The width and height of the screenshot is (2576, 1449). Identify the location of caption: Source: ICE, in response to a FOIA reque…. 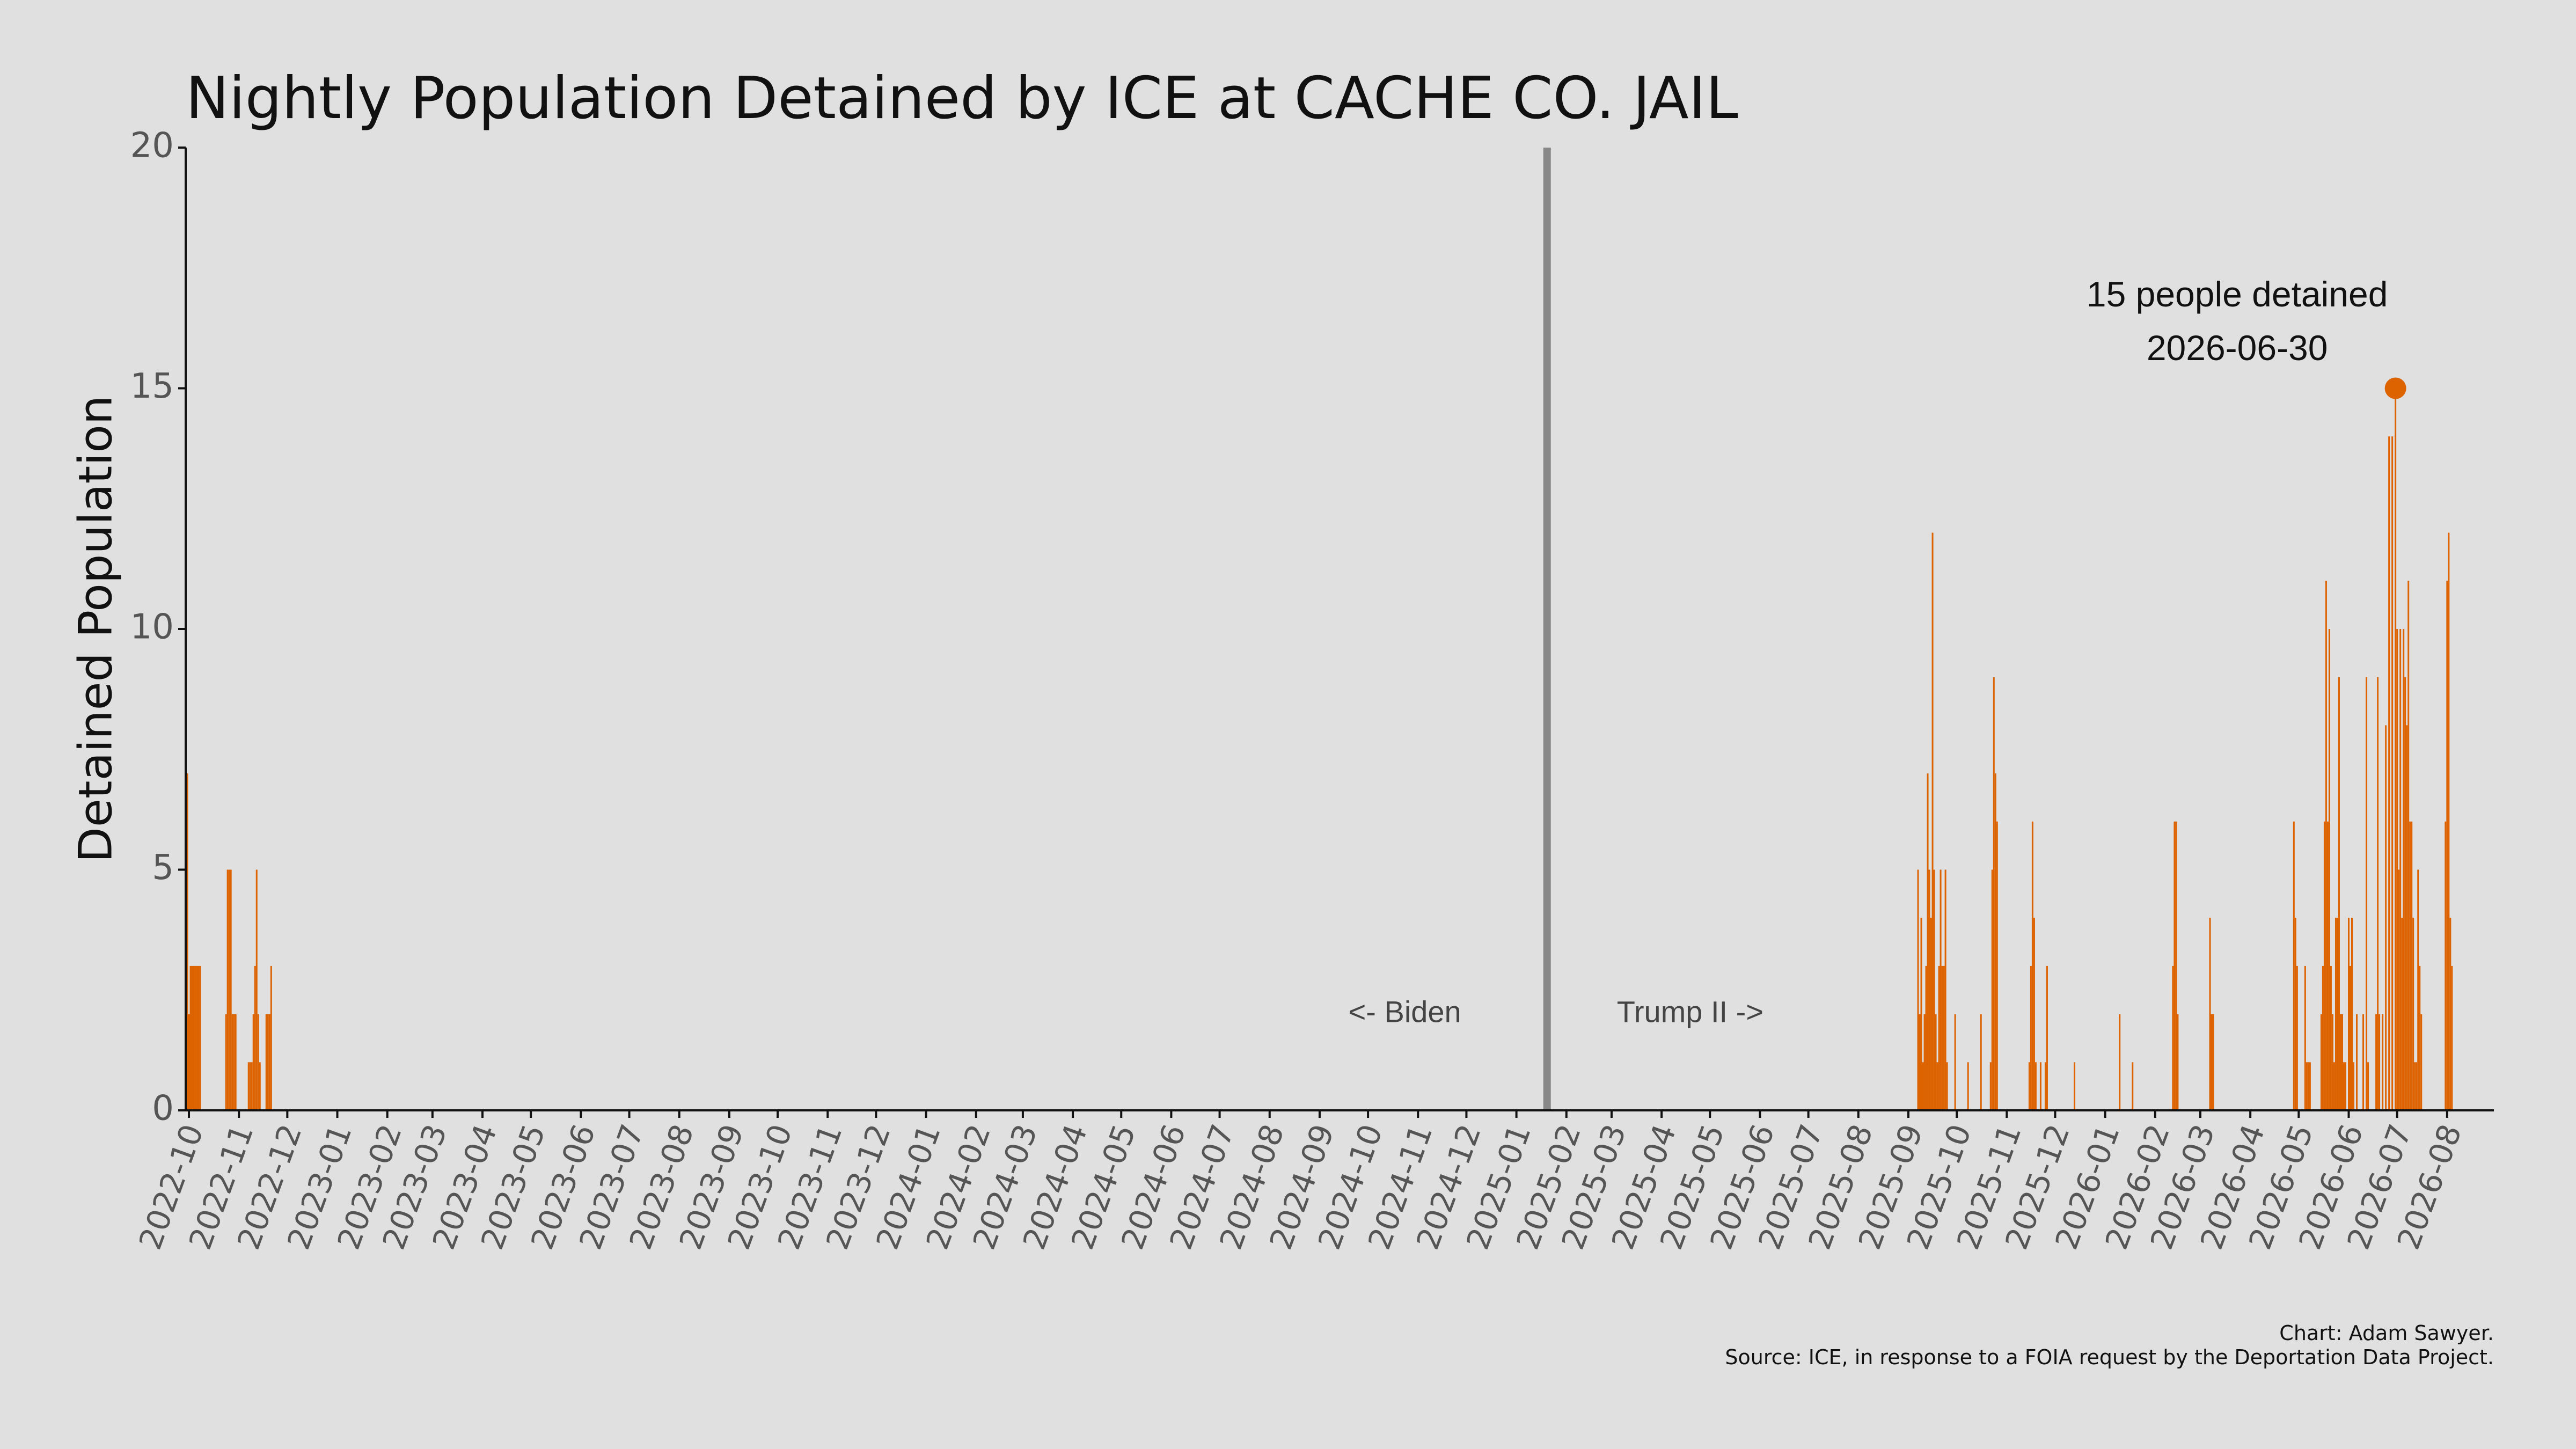
(2109, 1357).